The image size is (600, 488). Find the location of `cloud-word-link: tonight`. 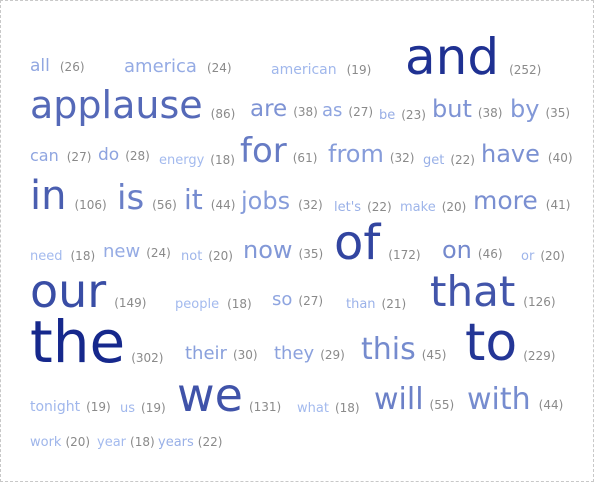

cloud-word-link: tonight is located at coordinates (55, 407).